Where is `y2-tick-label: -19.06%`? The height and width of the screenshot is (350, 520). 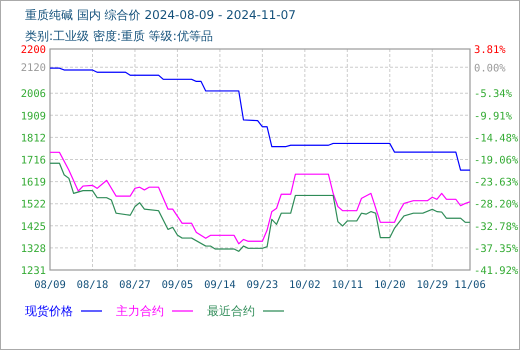 y2-tick-label: -19.06% is located at coordinates (496, 160).